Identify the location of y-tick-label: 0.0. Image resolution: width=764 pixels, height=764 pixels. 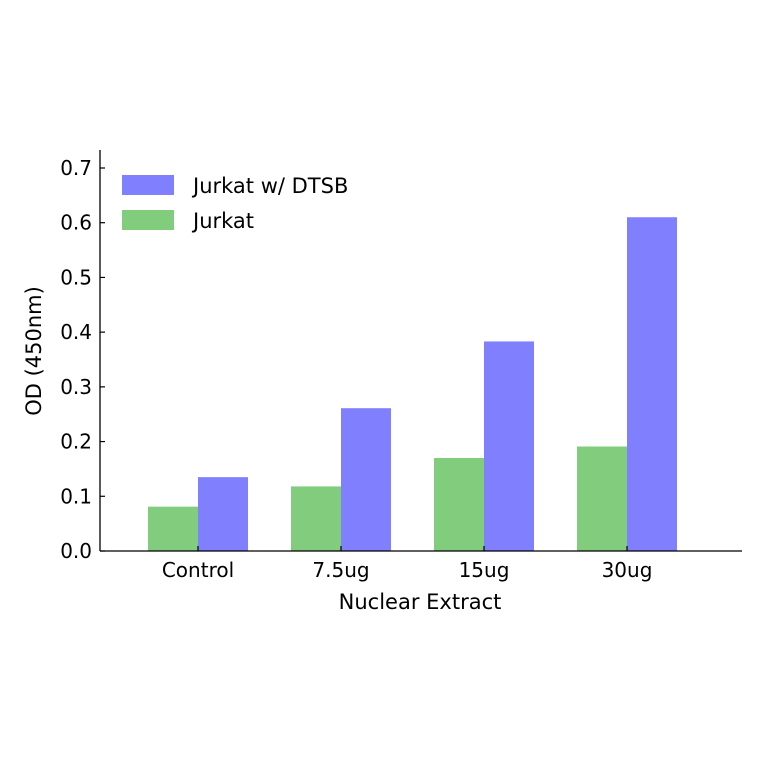
(76, 551).